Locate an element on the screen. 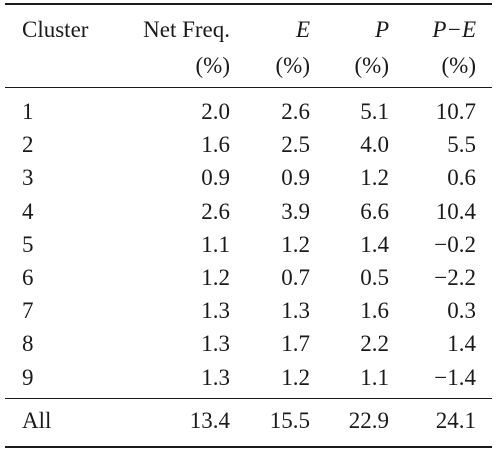 The image size is (500, 453). table-cell-p-minus-e: −1.4 is located at coordinates (455, 377).